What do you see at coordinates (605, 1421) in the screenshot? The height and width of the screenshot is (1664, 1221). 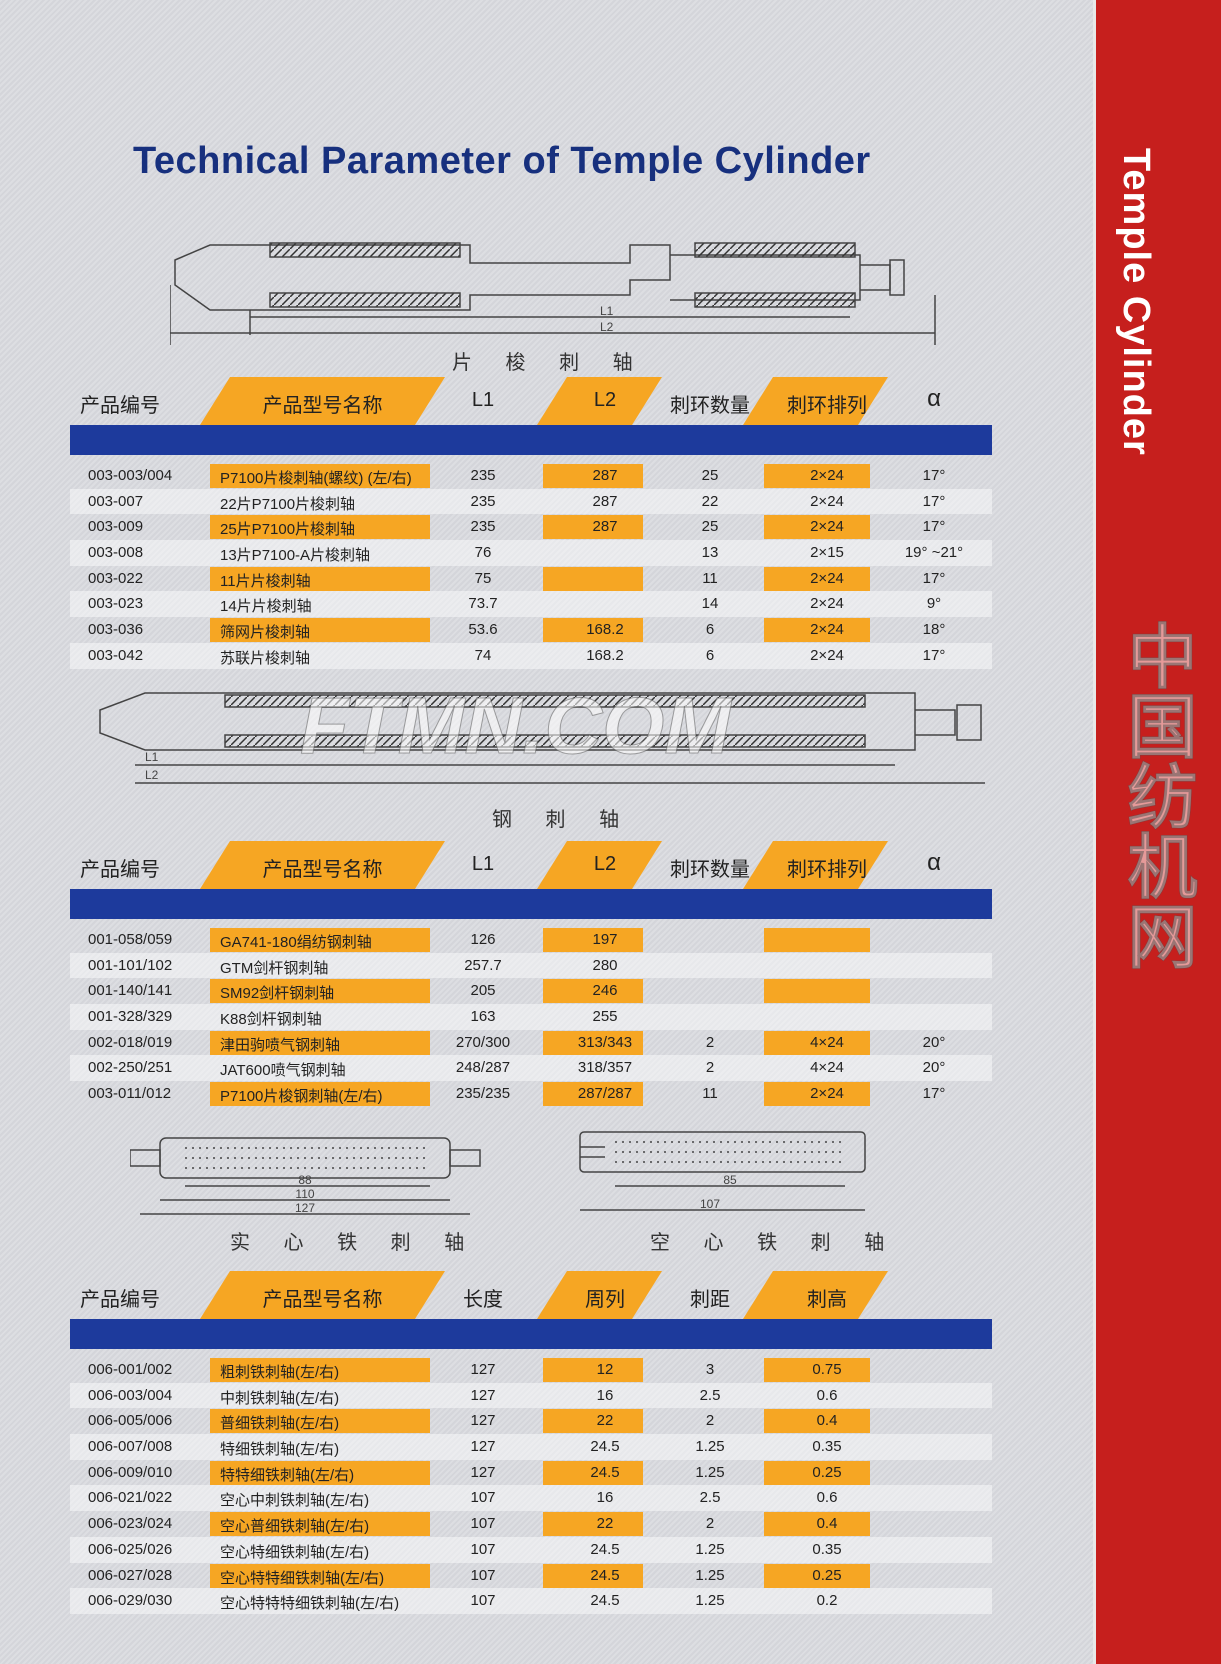 I see `cell-value: 22` at bounding box center [605, 1421].